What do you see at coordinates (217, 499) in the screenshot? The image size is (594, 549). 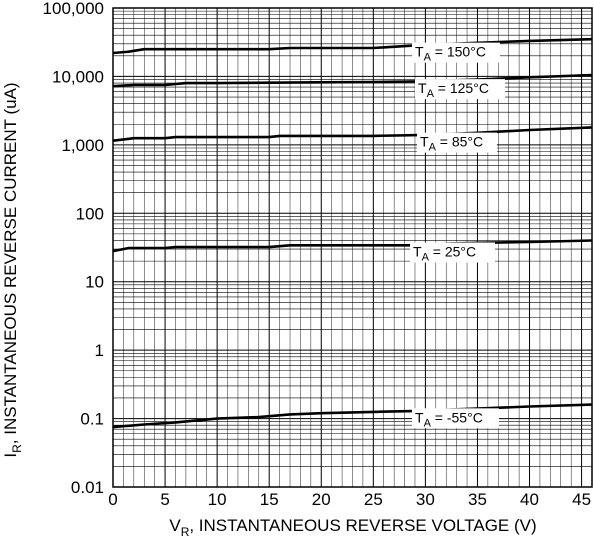 I see `x-tick-label: 10` at bounding box center [217, 499].